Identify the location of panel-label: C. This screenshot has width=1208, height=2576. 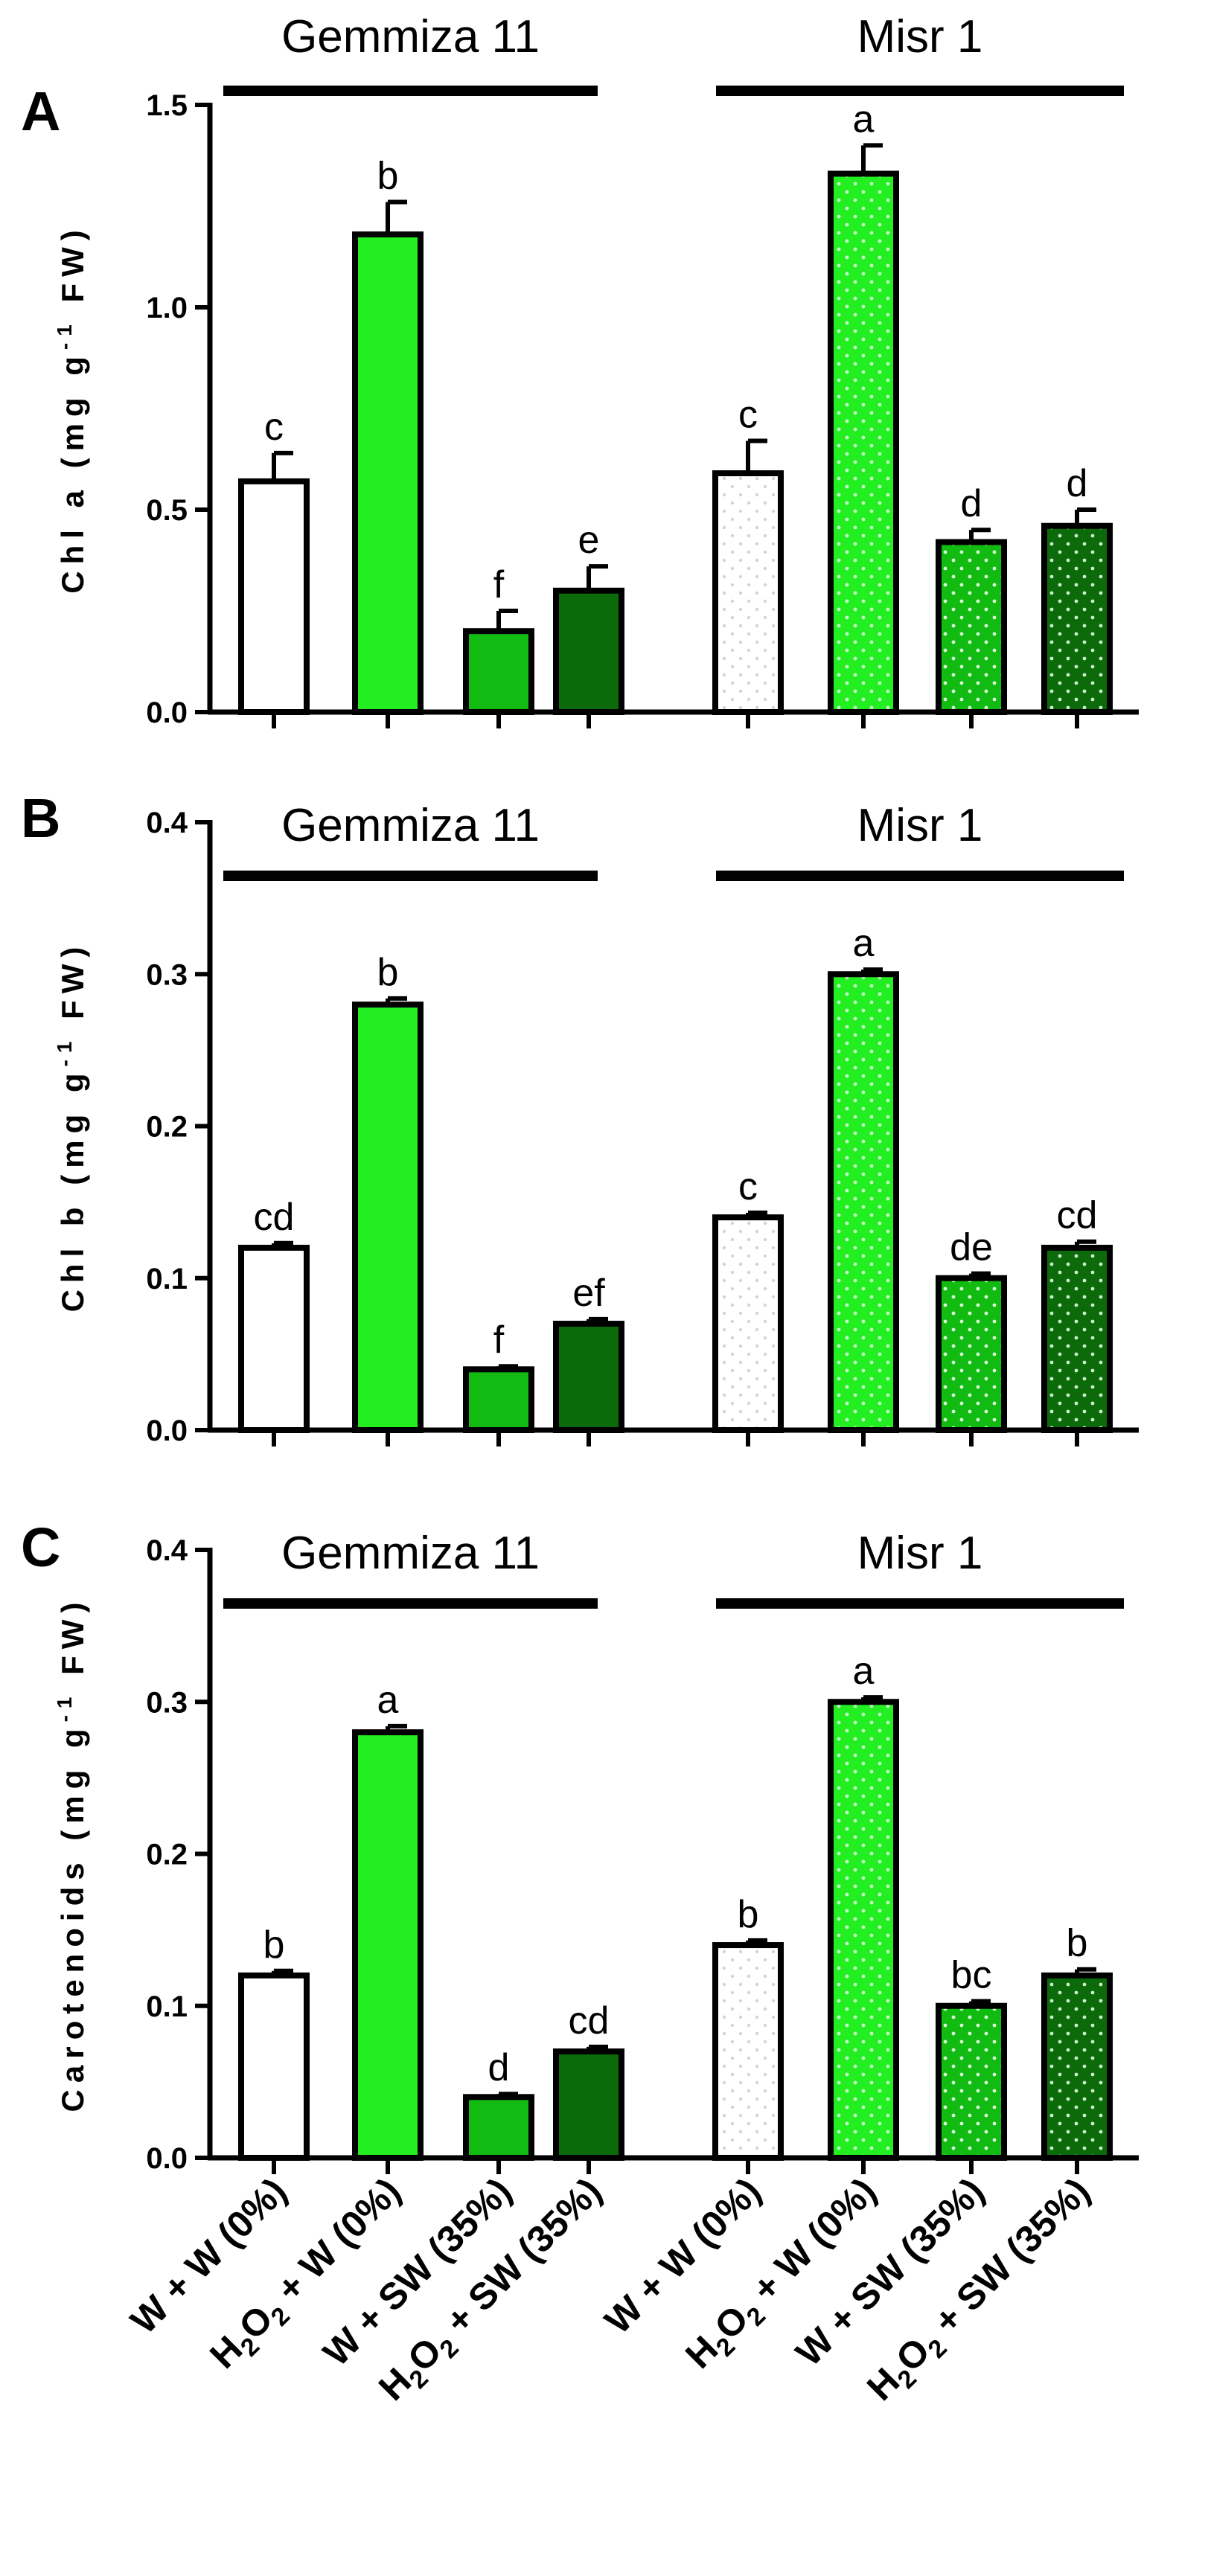
(40, 1547).